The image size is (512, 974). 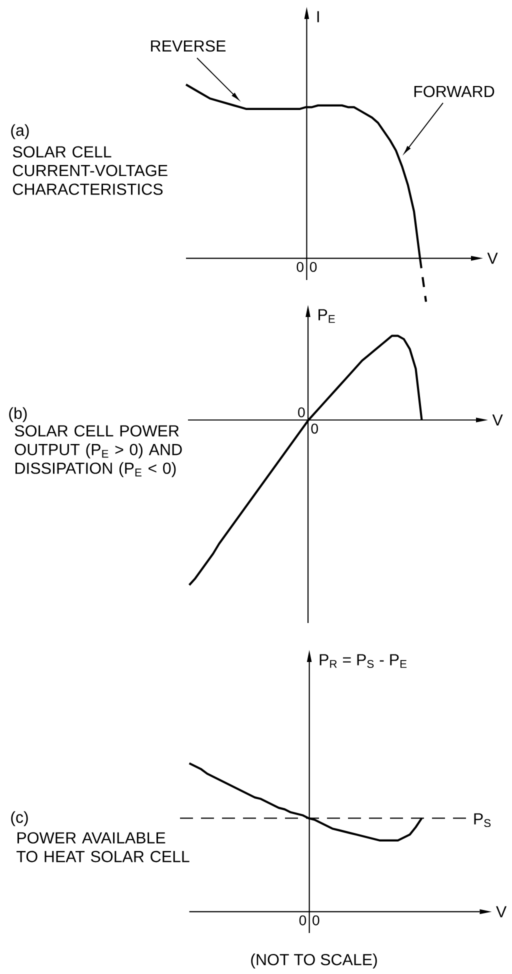 I want to click on text: SOLAR CELL POWER OUTPUT (P$_{E}$ > 0) AND DISSIPATION (P$_{E}$ < 0), so click(x=98, y=451).